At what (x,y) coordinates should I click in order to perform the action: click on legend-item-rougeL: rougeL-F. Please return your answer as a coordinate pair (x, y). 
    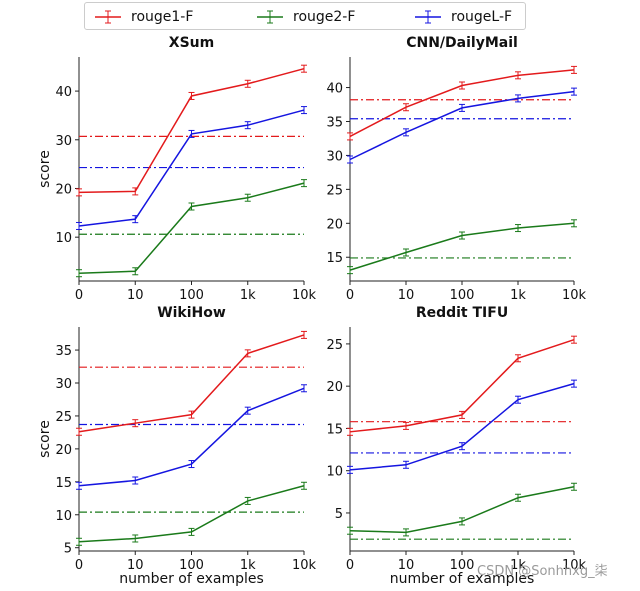
    Looking at the image, I should click on (463, 17).